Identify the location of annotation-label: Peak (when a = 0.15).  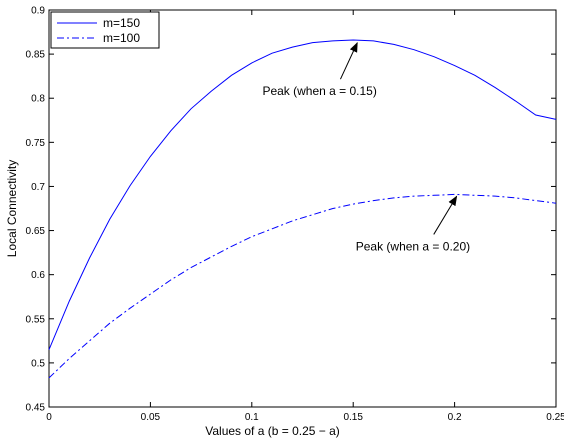
(319, 91).